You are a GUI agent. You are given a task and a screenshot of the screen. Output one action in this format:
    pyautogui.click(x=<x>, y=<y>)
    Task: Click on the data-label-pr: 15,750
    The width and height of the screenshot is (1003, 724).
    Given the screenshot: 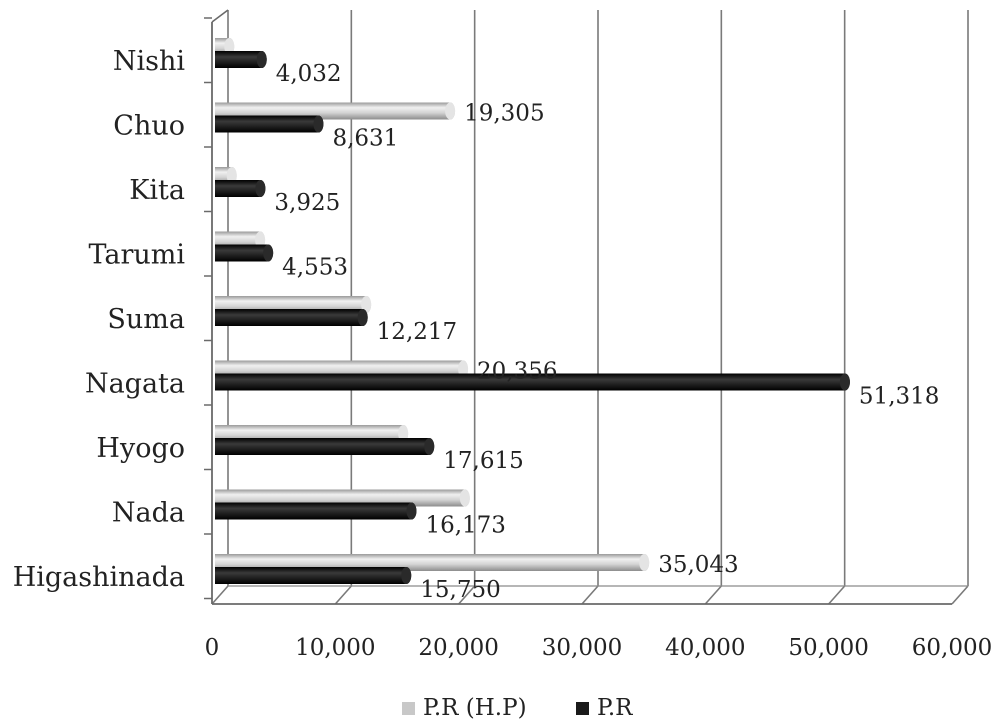 What is the action you would take?
    pyautogui.click(x=460, y=590)
    